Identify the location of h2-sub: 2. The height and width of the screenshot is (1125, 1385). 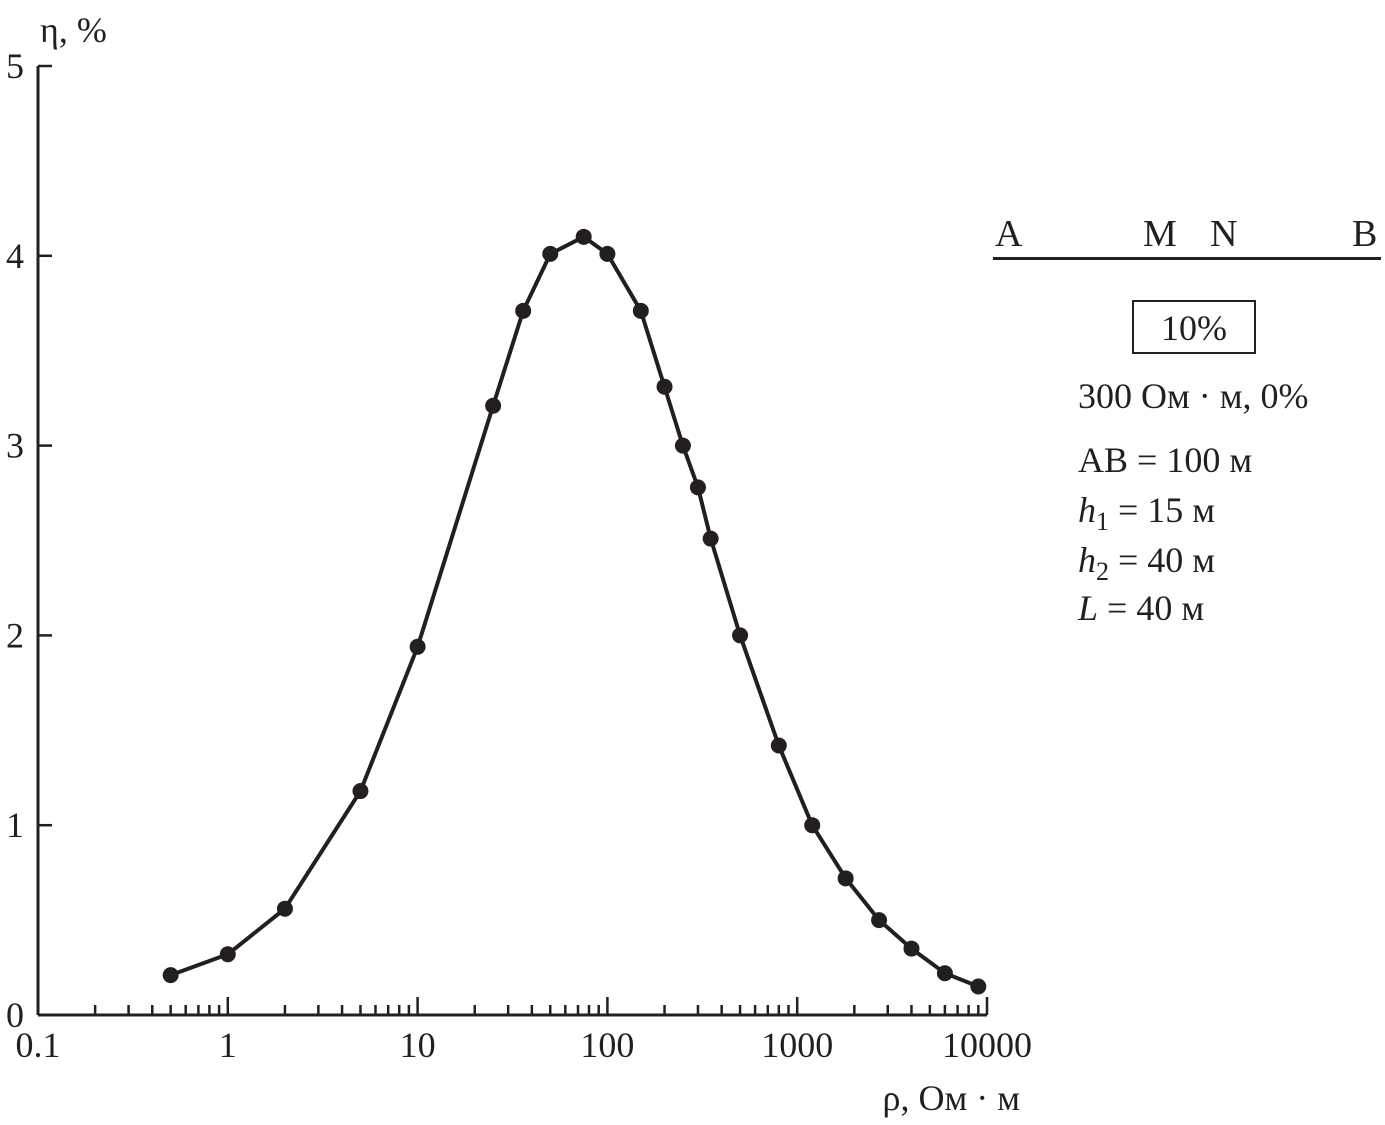
(1102, 571).